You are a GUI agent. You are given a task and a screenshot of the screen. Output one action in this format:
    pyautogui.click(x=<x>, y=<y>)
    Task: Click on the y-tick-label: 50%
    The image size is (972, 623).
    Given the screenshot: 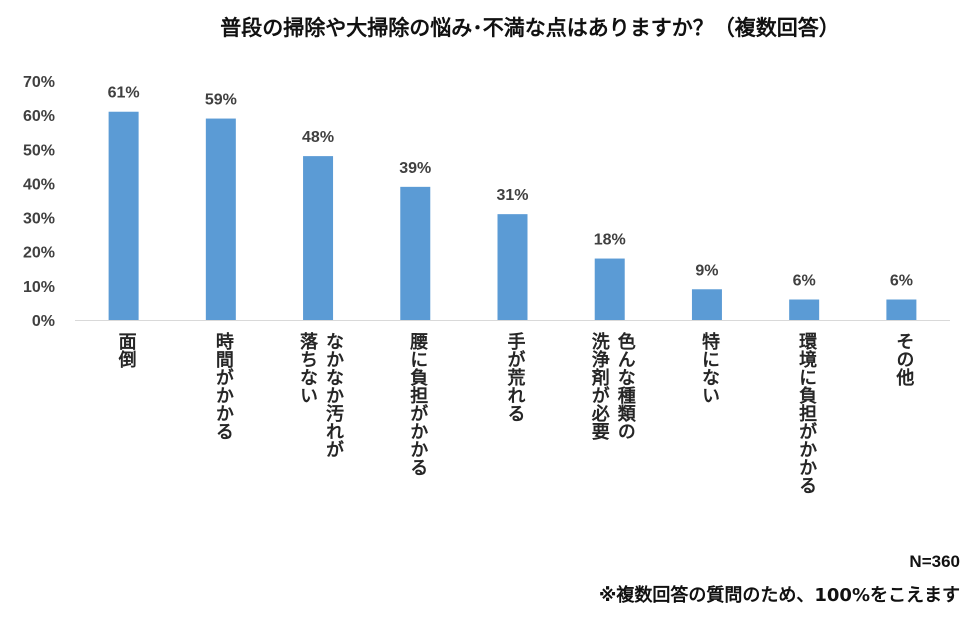 What is the action you would take?
    pyautogui.click(x=39, y=150)
    